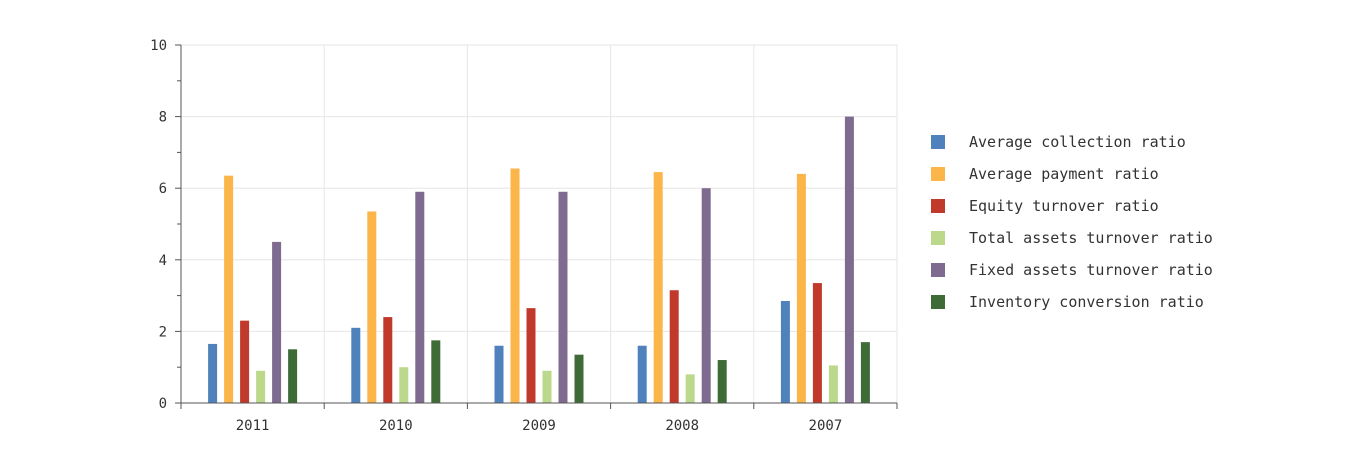 This screenshot has height=453, width=1345. What do you see at coordinates (213, 373) in the screenshot?
I see `bar-average-collection-ratio-2011` at bounding box center [213, 373].